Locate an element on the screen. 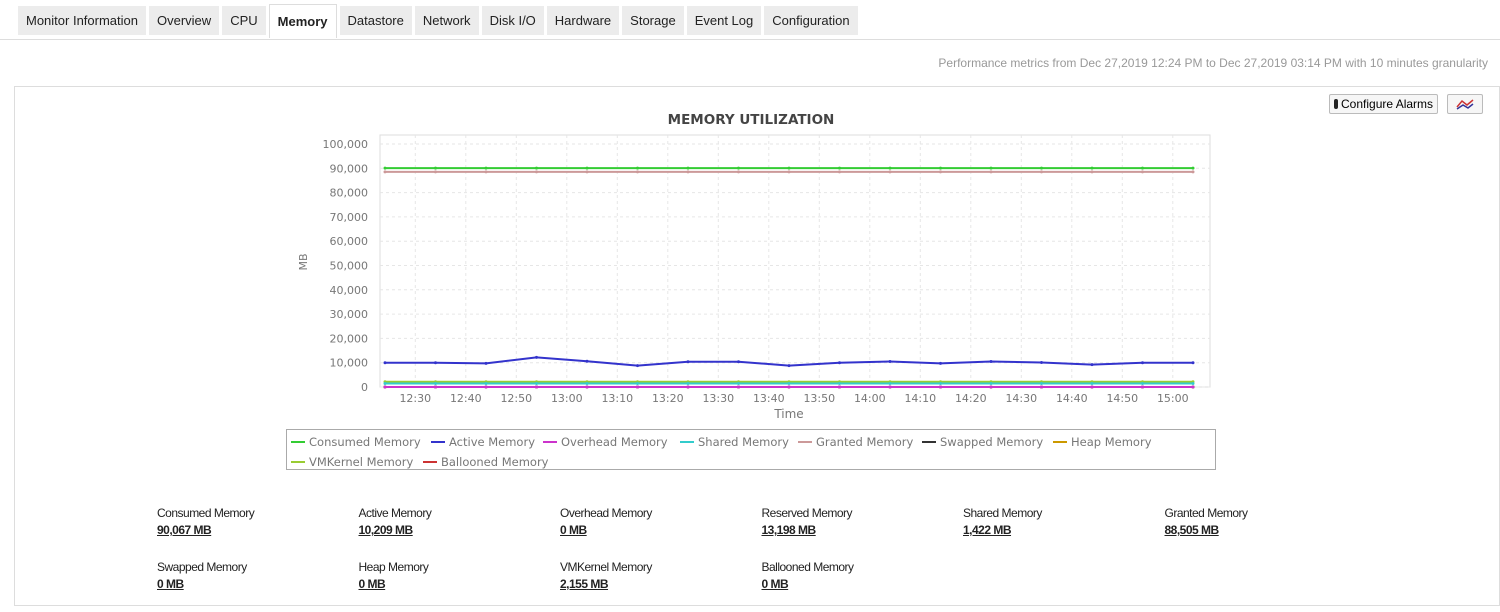 This screenshot has height=612, width=1500. stat-active-memory: Active Memory 10,209 MB is located at coordinates (395, 521).